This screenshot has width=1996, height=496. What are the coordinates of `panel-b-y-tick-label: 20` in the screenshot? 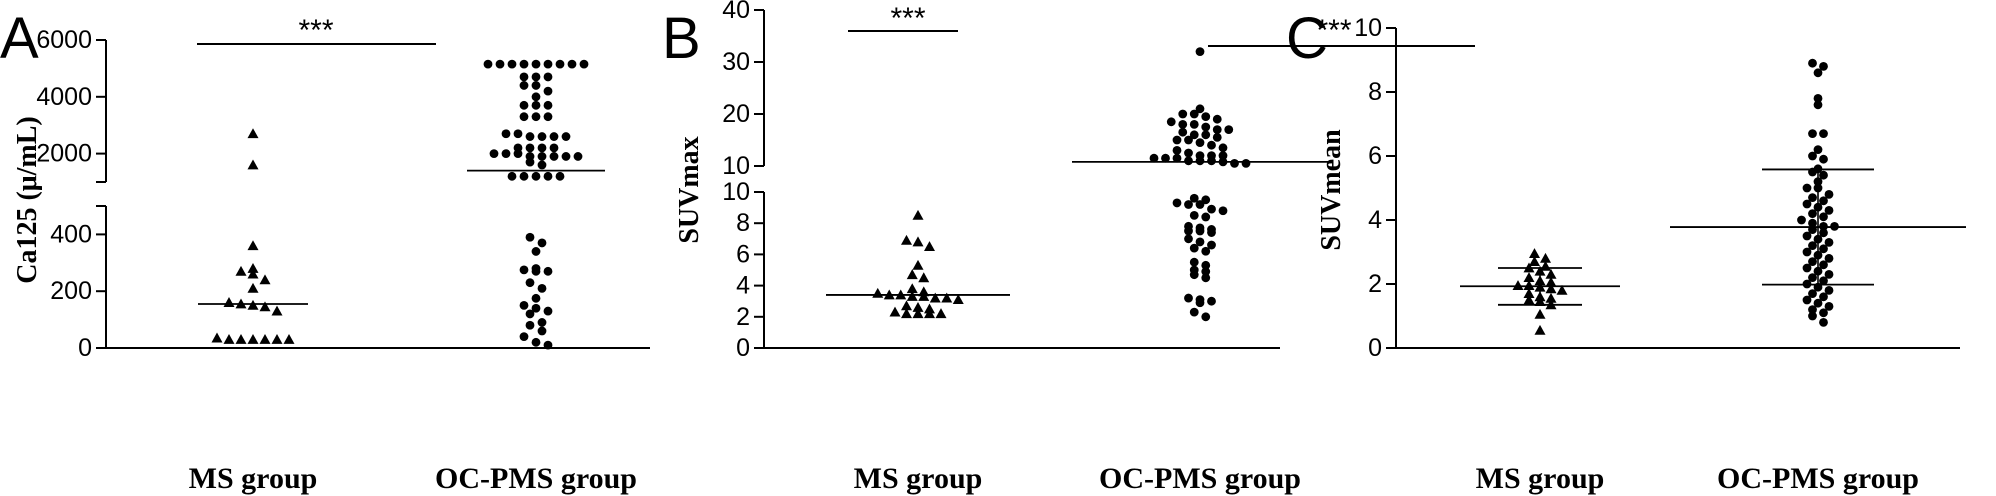 It's located at (736, 114).